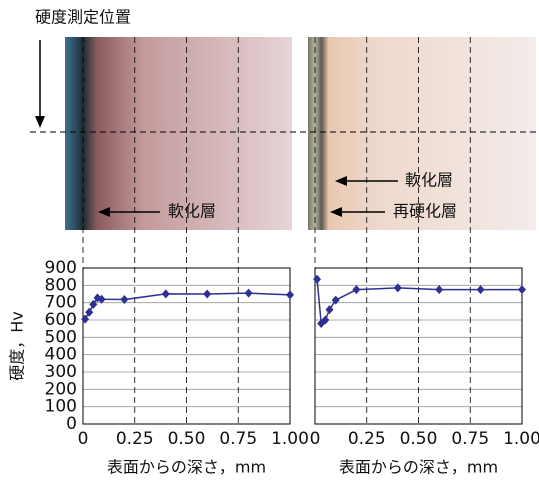 Image resolution: width=539 pixels, height=481 pixels. I want to click on y-tick-label: 100, so click(61, 407).